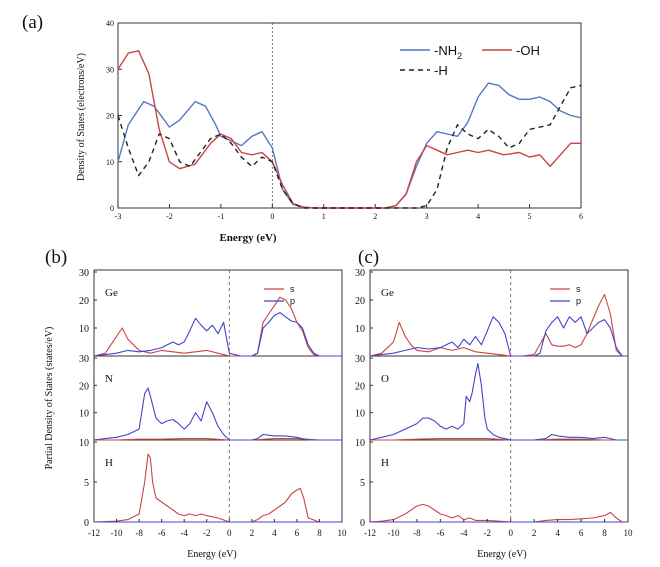 This screenshot has width=660, height=567. What do you see at coordinates (110, 116) in the screenshot?
I see `panel-a-y-tick-label: 20` at bounding box center [110, 116].